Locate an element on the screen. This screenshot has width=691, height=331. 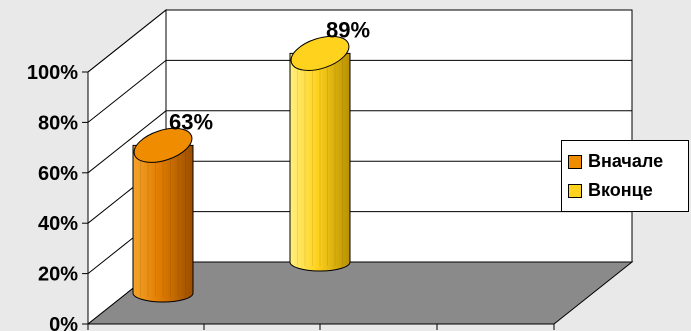
y-tick-label: 60% is located at coordinates (58, 174).